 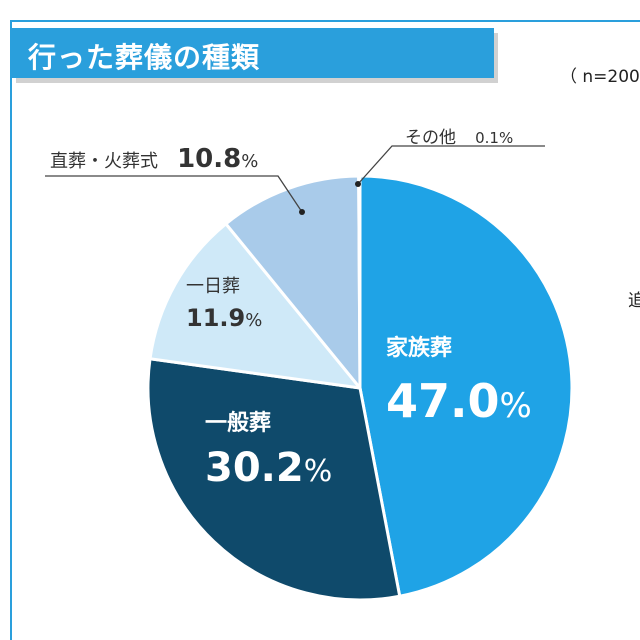 What do you see at coordinates (430, 138) in the screenshot?
I see `slice-category-label: その他` at bounding box center [430, 138].